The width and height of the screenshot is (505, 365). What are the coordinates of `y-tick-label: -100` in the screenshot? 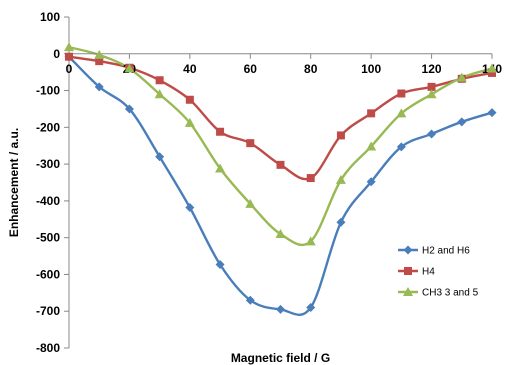 It's located at (48, 91).